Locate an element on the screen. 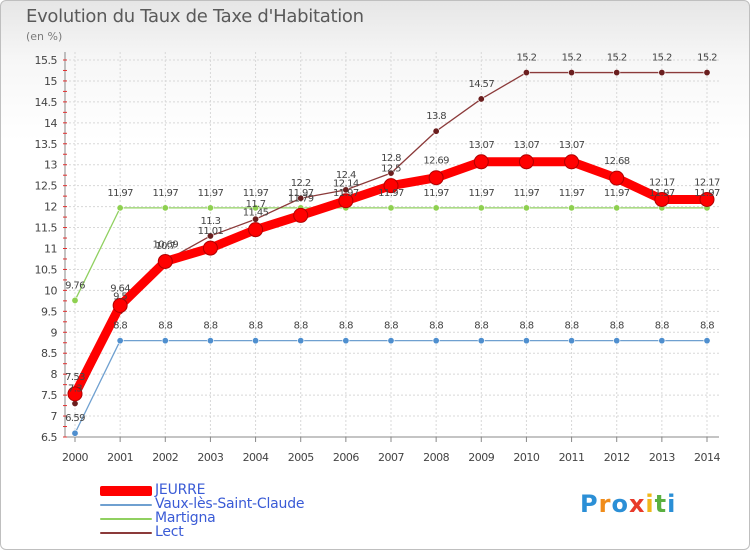  legend-label-jeurre: JEURRE is located at coordinates (180, 490).